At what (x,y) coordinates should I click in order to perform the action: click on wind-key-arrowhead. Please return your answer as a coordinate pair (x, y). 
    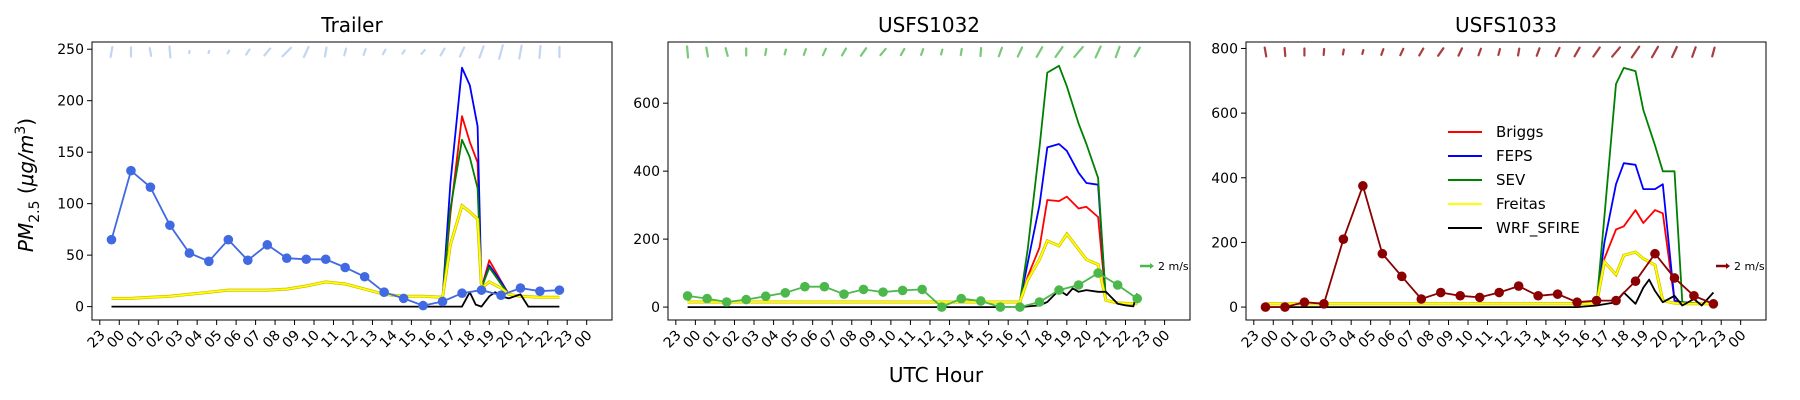
    Looking at the image, I should click on (1728, 266).